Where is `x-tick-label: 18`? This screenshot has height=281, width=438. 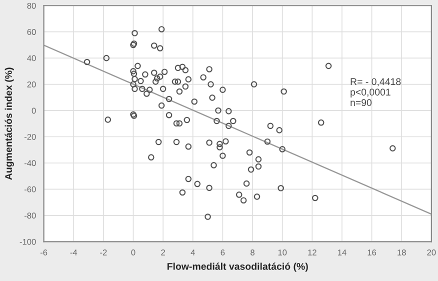
x-tick-label: 18 is located at coordinates (402, 253).